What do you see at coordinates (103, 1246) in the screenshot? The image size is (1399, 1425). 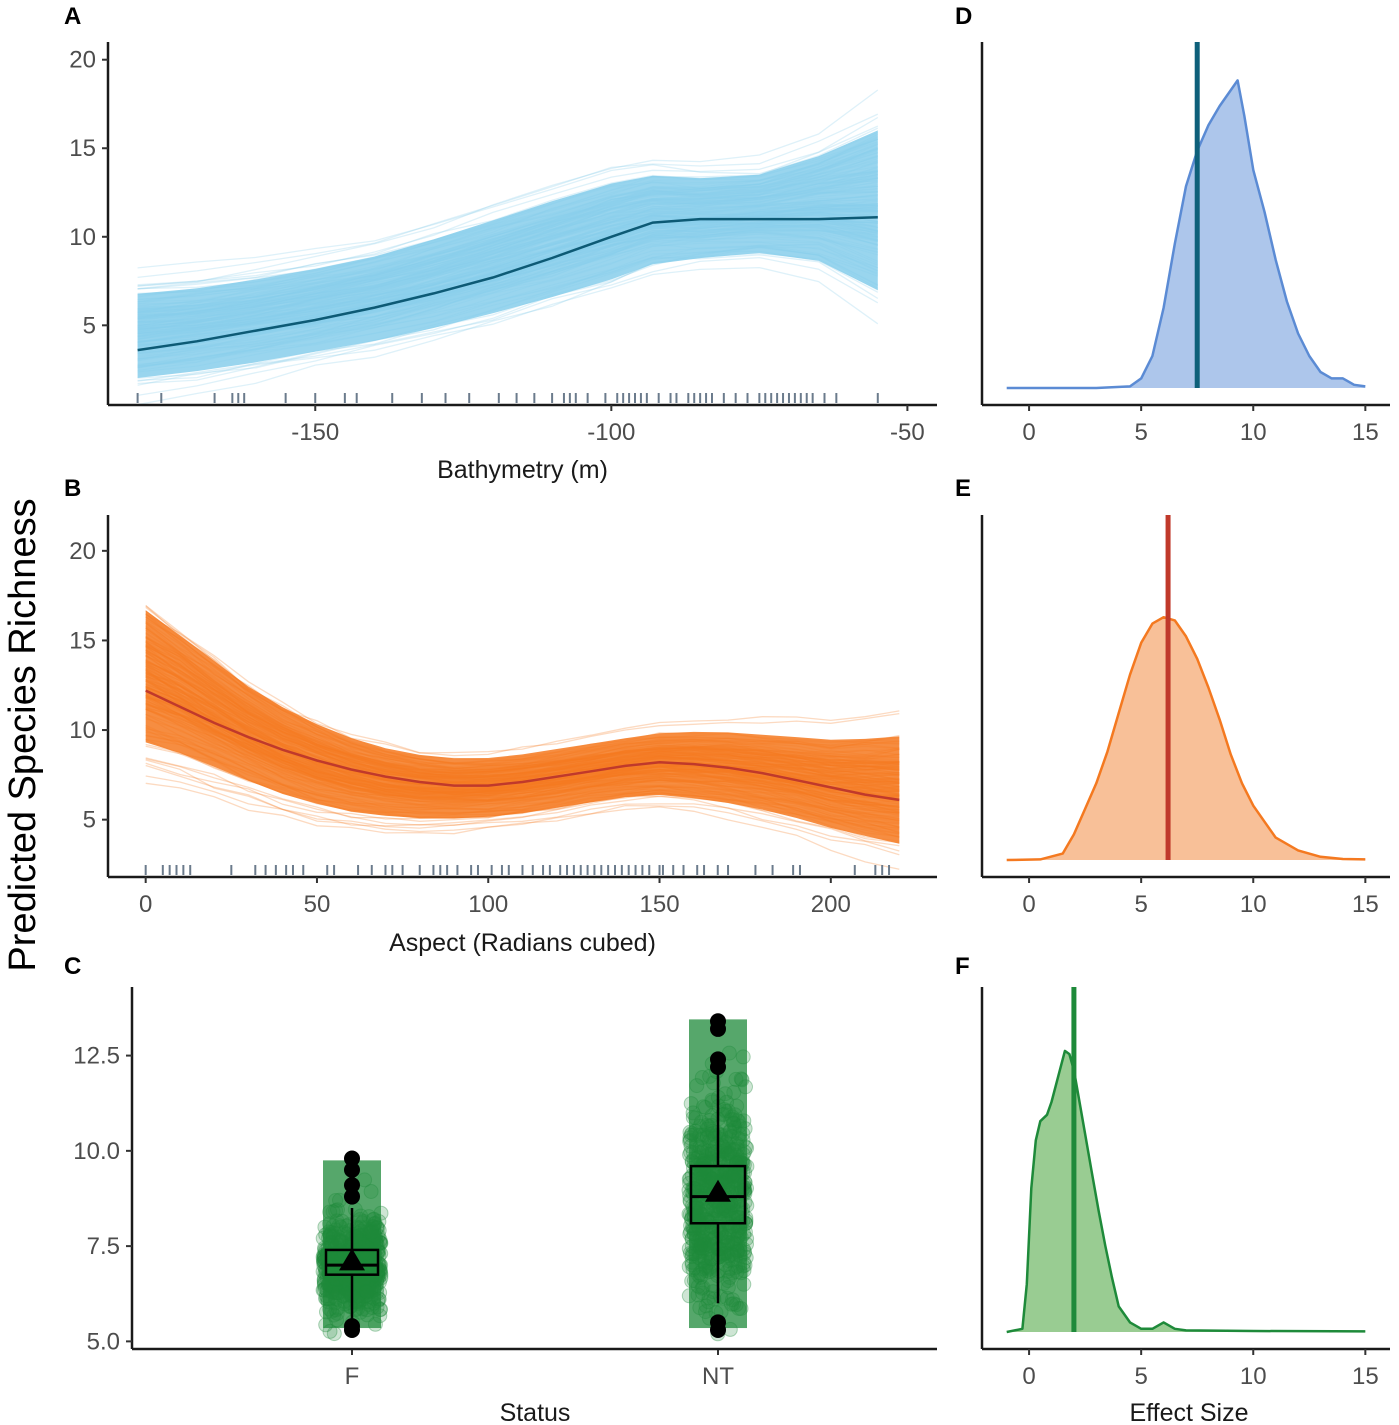 I see `y-tick-label: 7.5` at bounding box center [103, 1246].